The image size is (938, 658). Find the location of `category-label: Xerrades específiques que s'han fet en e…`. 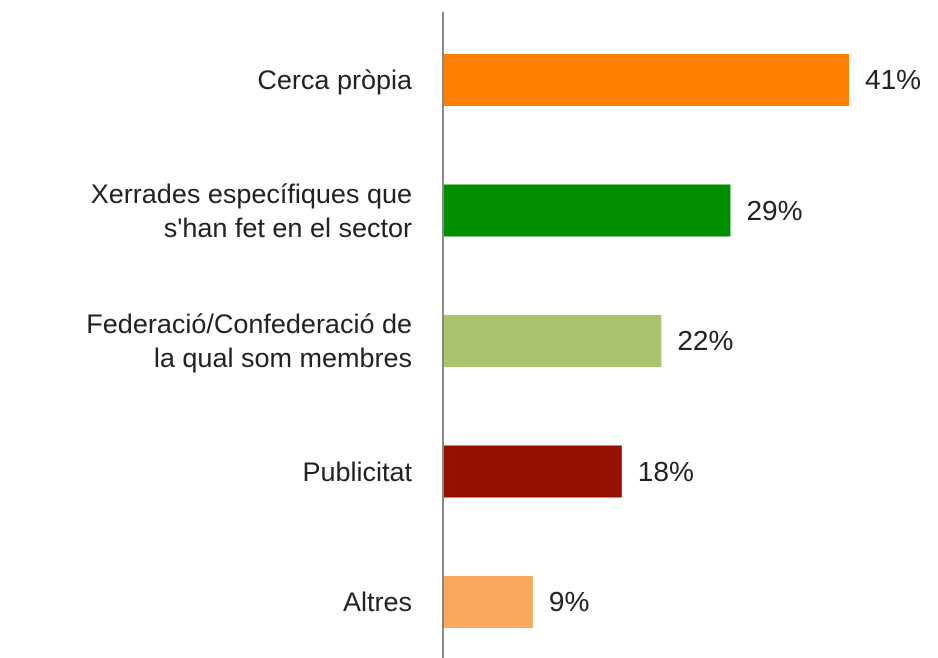

category-label: Xerrades específiques que s'han fet en e… is located at coordinates (251, 210).